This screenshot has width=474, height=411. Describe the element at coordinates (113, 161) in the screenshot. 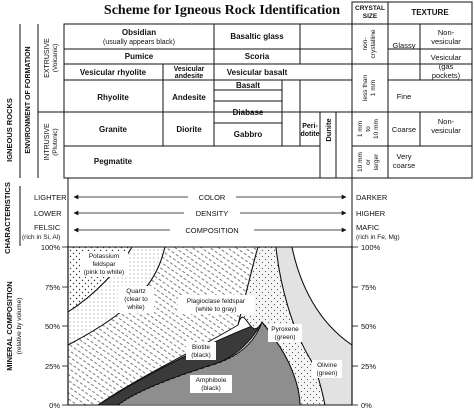

I see `rock-pegmatite: Pegmatite` at that location.